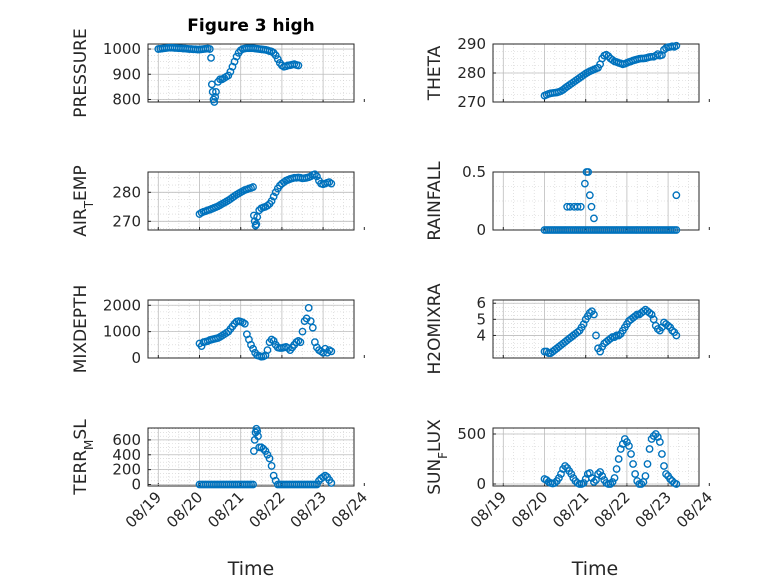  Describe the element at coordinates (435, 73) in the screenshot. I see `y-axis-label: THETA` at that location.